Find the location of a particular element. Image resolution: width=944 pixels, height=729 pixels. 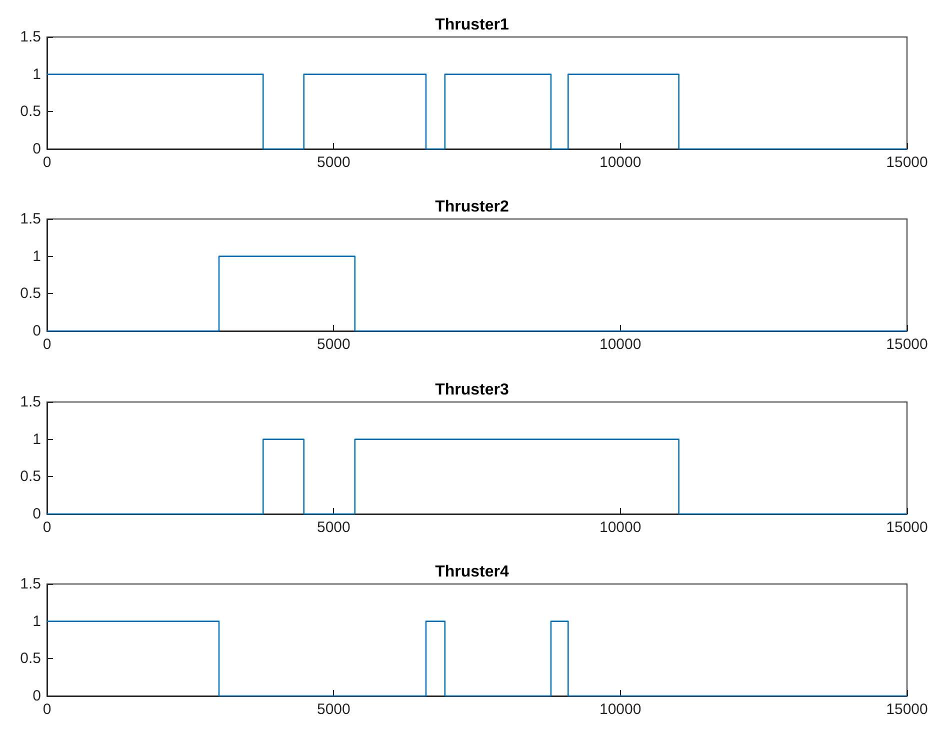

chart-title: Thruster4 is located at coordinates (472, 572).